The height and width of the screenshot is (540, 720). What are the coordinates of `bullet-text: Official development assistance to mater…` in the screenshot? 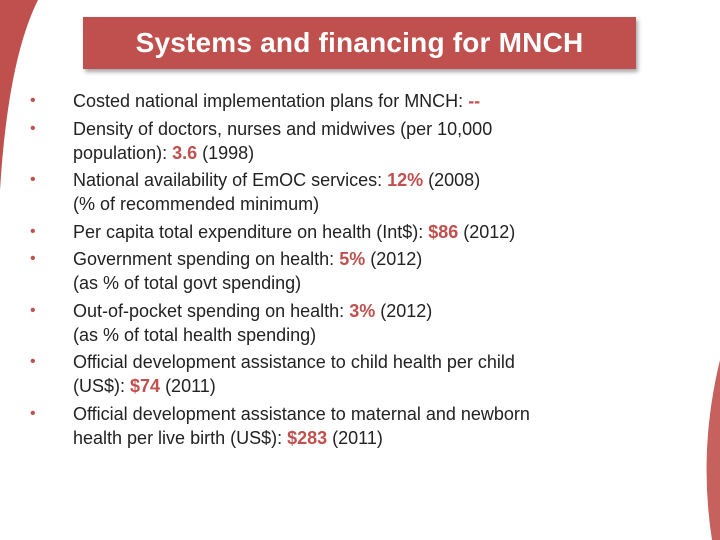 It's located at (301, 413).